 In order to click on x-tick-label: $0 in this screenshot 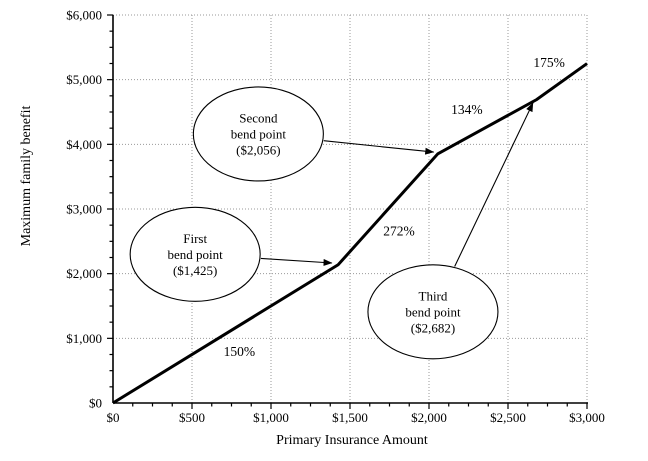, I will do `click(113, 417)`.